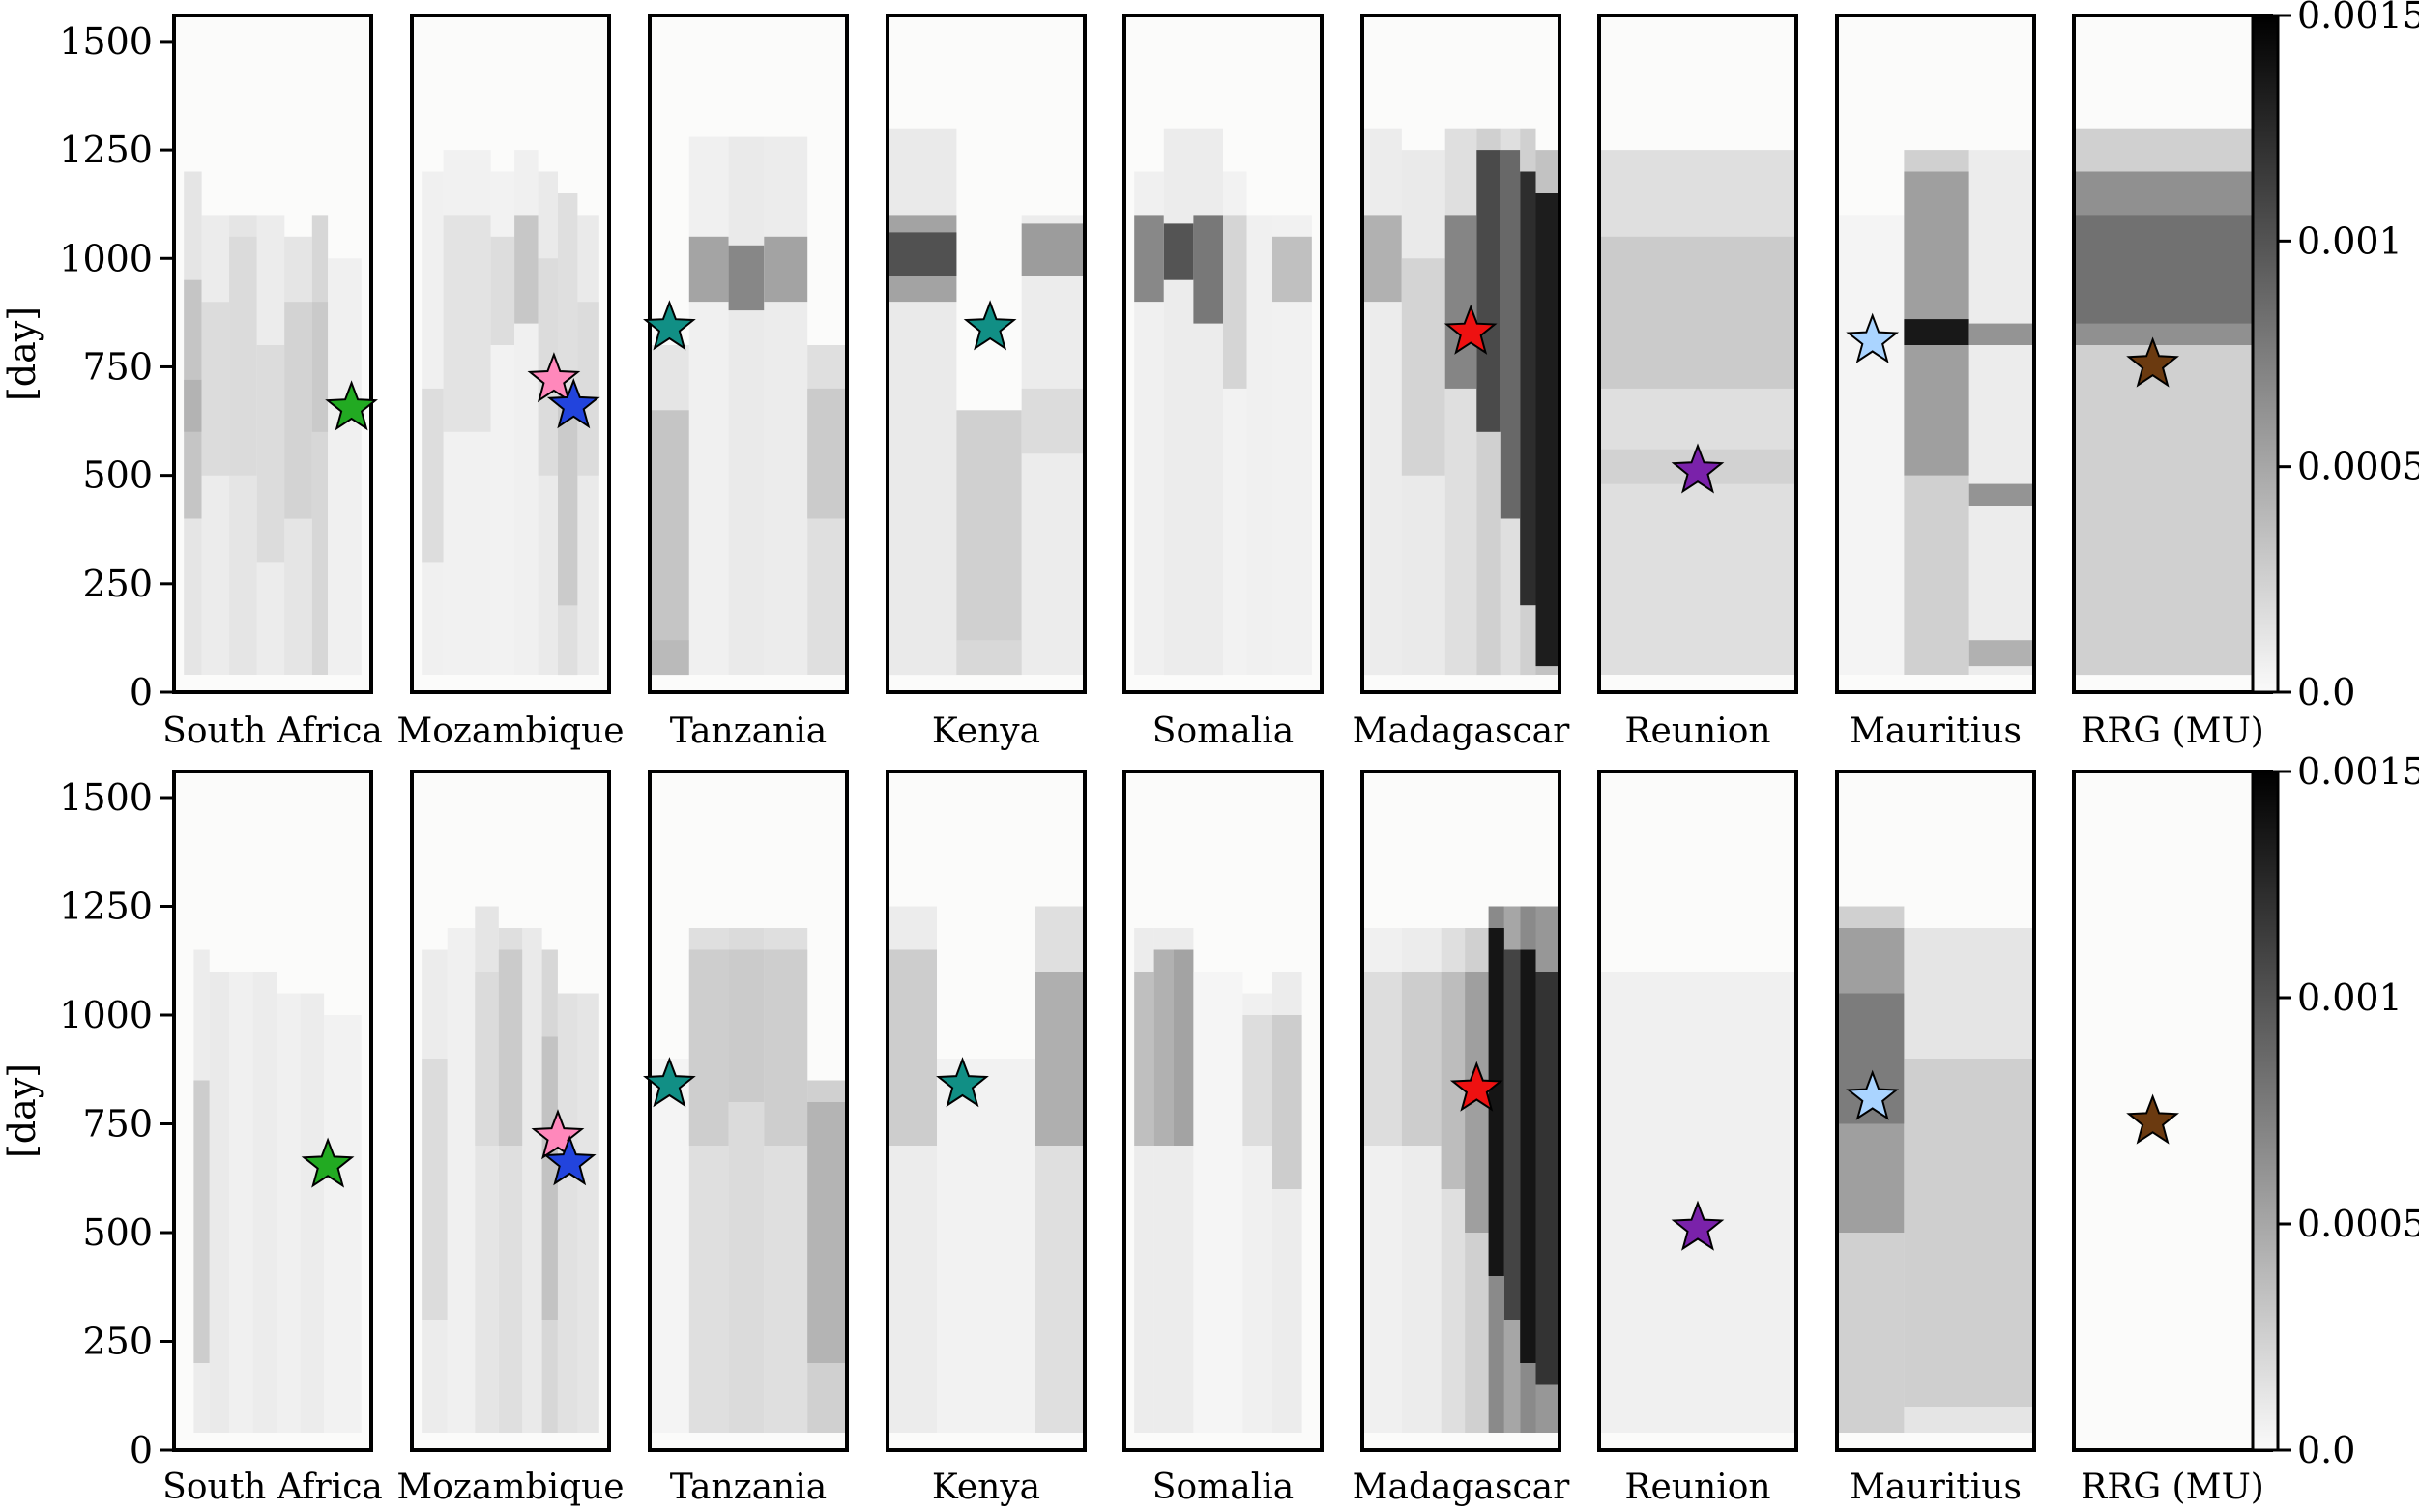  Describe the element at coordinates (2358, 18) in the screenshot. I see `colorbar-tick-label: 0.0015` at that location.